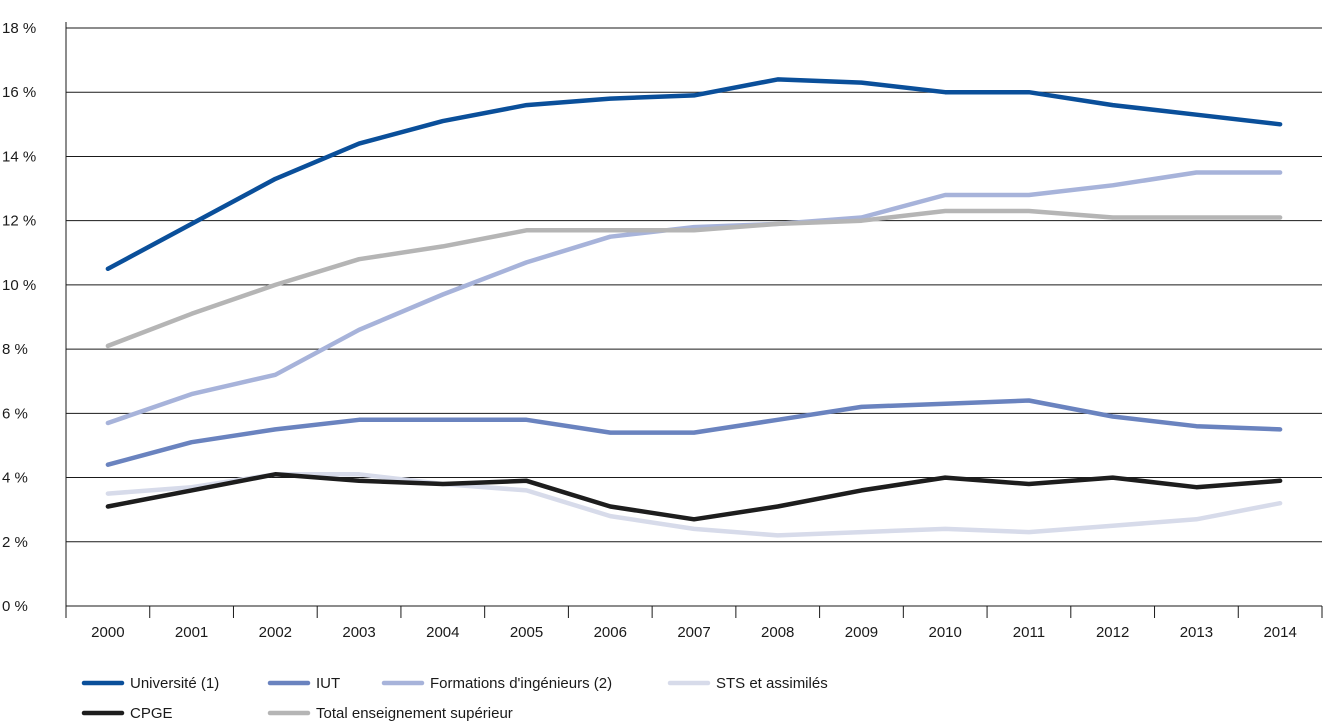 Image resolution: width=1328 pixels, height=725 pixels. I want to click on x-tick-label: 2000, so click(107, 632).